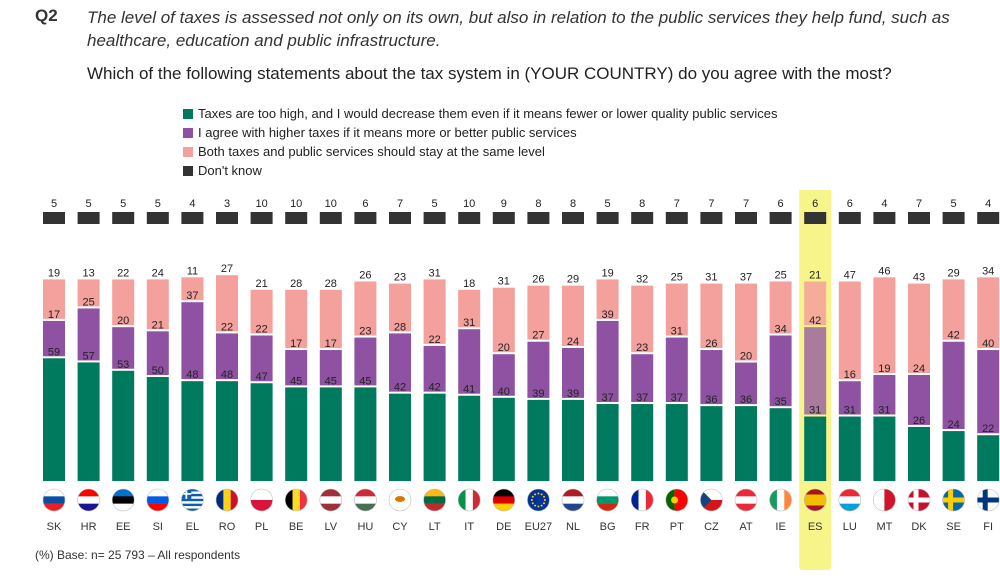  What do you see at coordinates (54, 352) in the screenshot?
I see `value-label-decrease: 59` at bounding box center [54, 352].